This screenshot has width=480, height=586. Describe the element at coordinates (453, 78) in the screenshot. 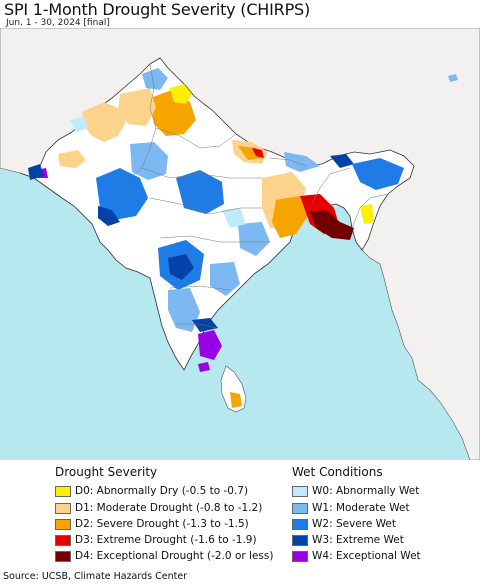

I see `wet-patch-tibet` at that location.